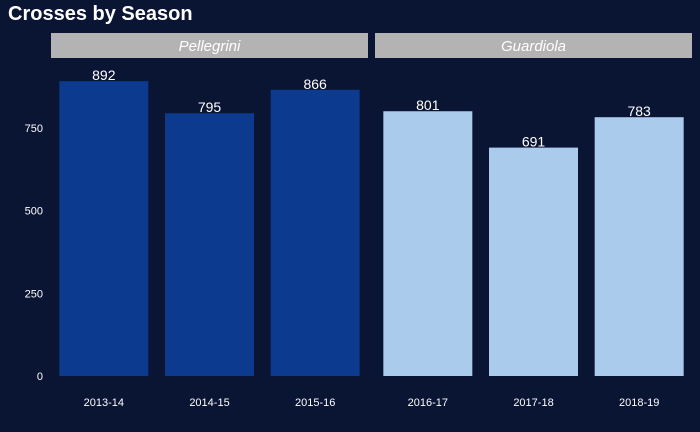 The width and height of the screenshot is (700, 432). Describe the element at coordinates (639, 111) in the screenshot. I see `data-label: 783` at that location.